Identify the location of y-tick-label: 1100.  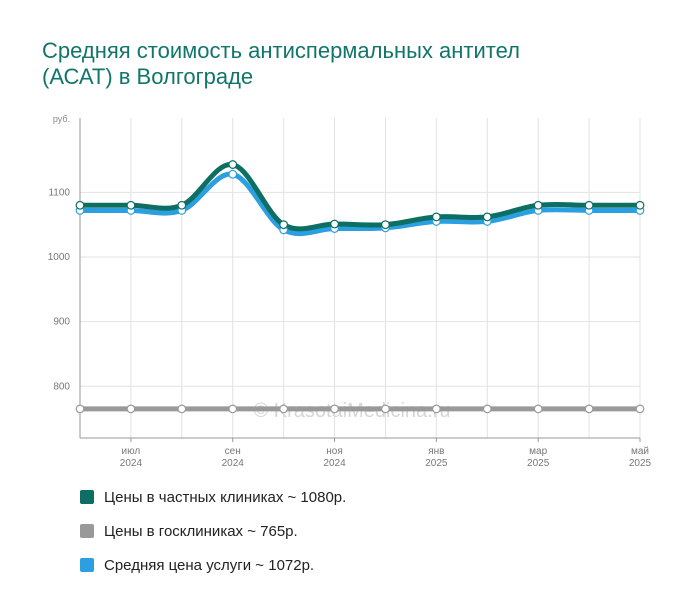
(59, 192).